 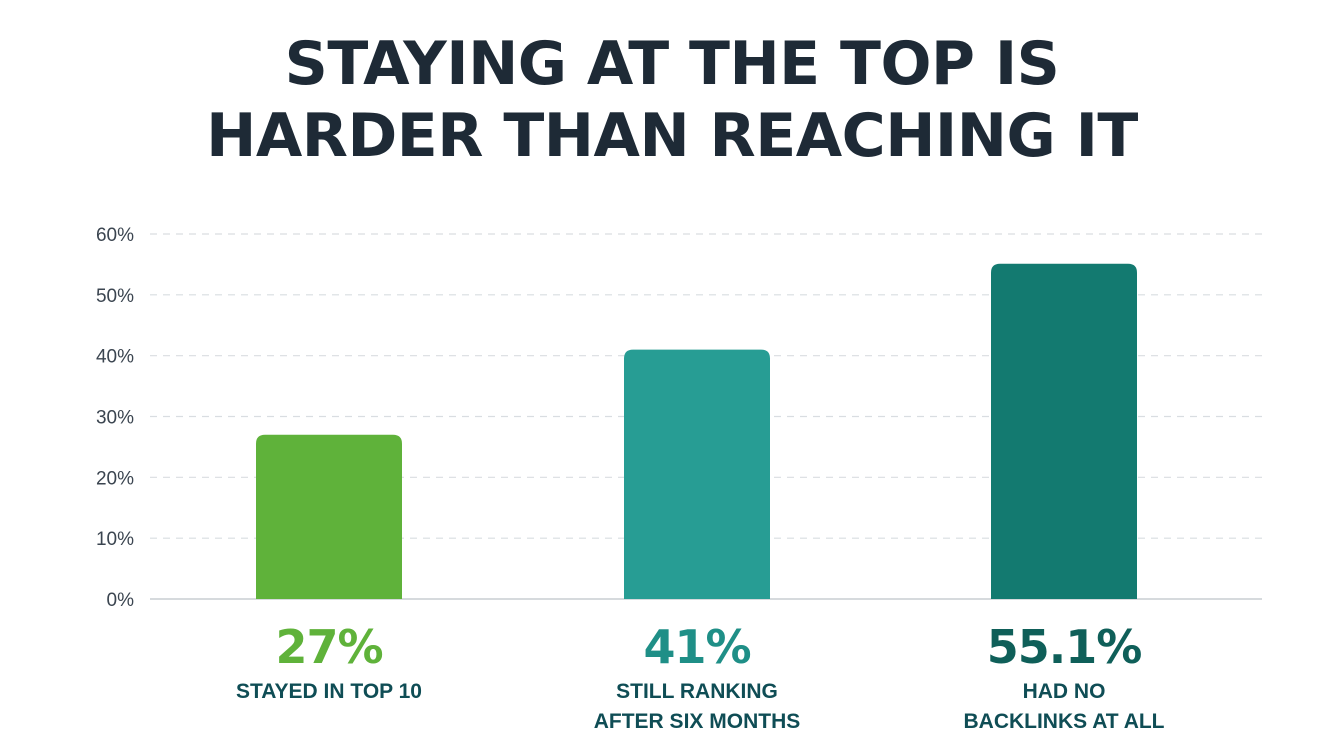 I want to click on y-tick-label: 20%, so click(x=115, y=478).